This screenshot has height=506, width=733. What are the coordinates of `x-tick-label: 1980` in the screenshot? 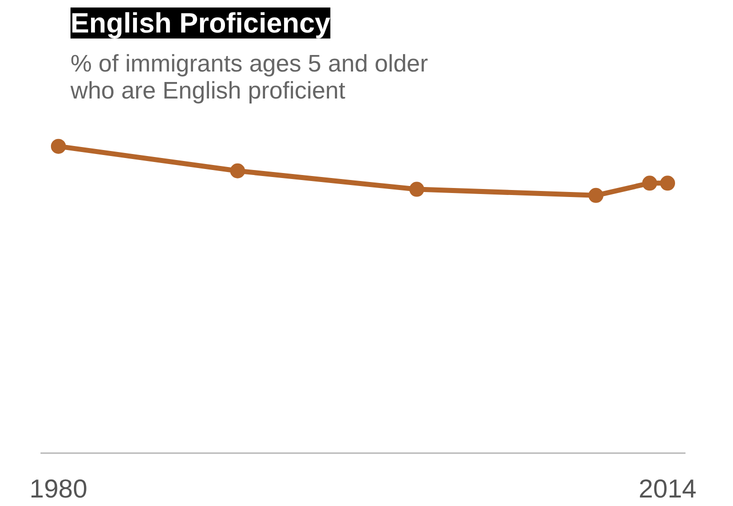 It's located at (58, 489).